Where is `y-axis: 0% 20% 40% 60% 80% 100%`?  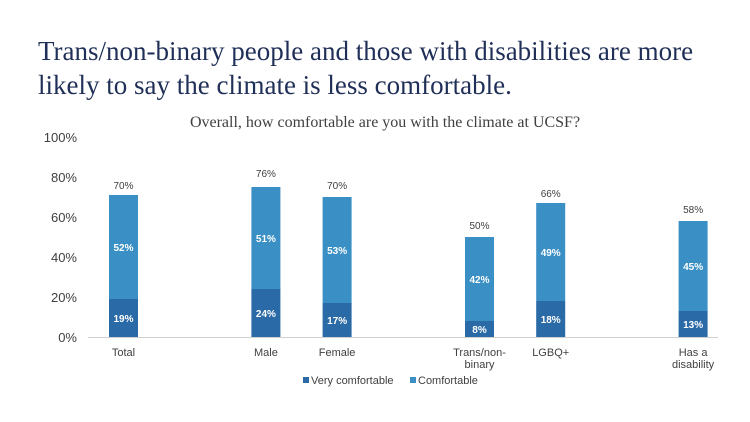
y-axis: 0% 20% 40% 60% 80% 100% is located at coordinates (61, 237).